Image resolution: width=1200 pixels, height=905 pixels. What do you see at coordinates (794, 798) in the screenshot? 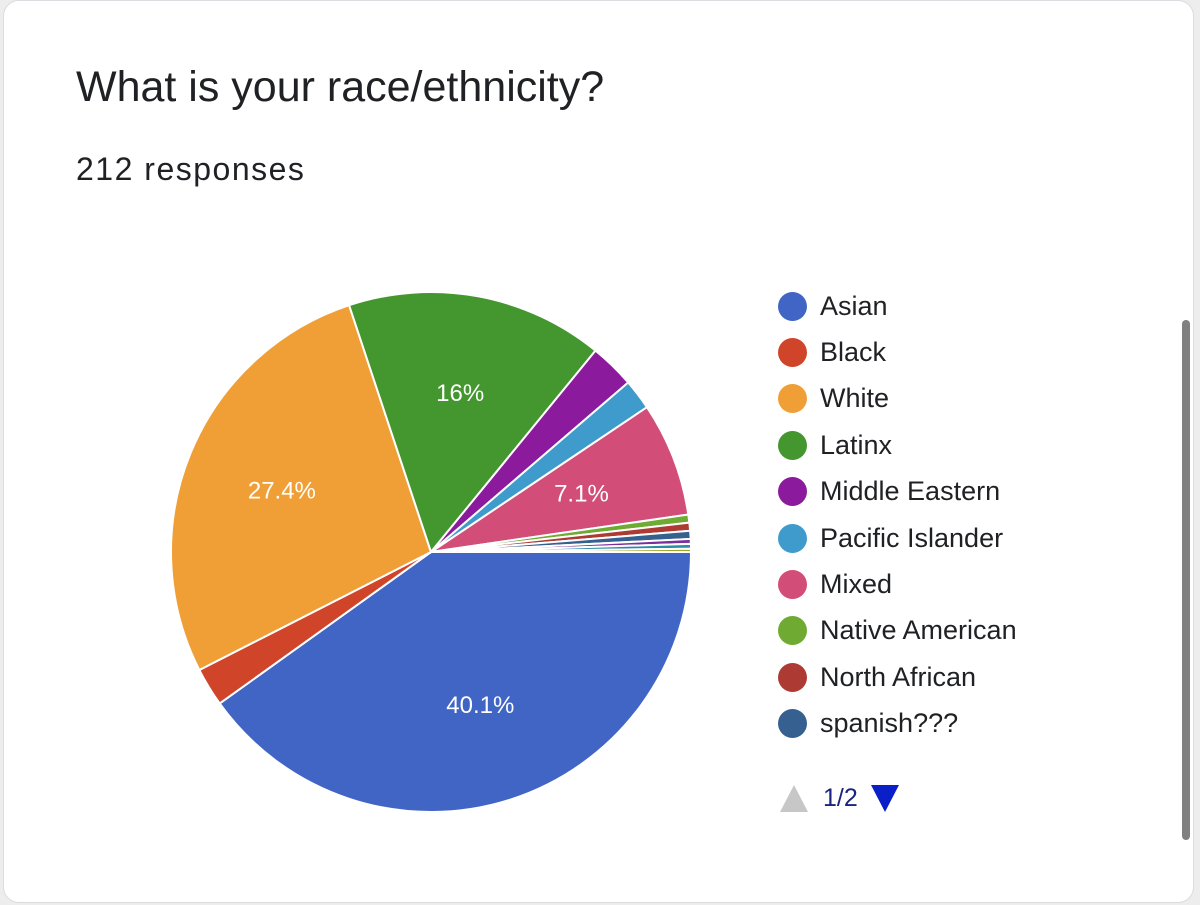
I see `legend-prev-page-icon` at bounding box center [794, 798].